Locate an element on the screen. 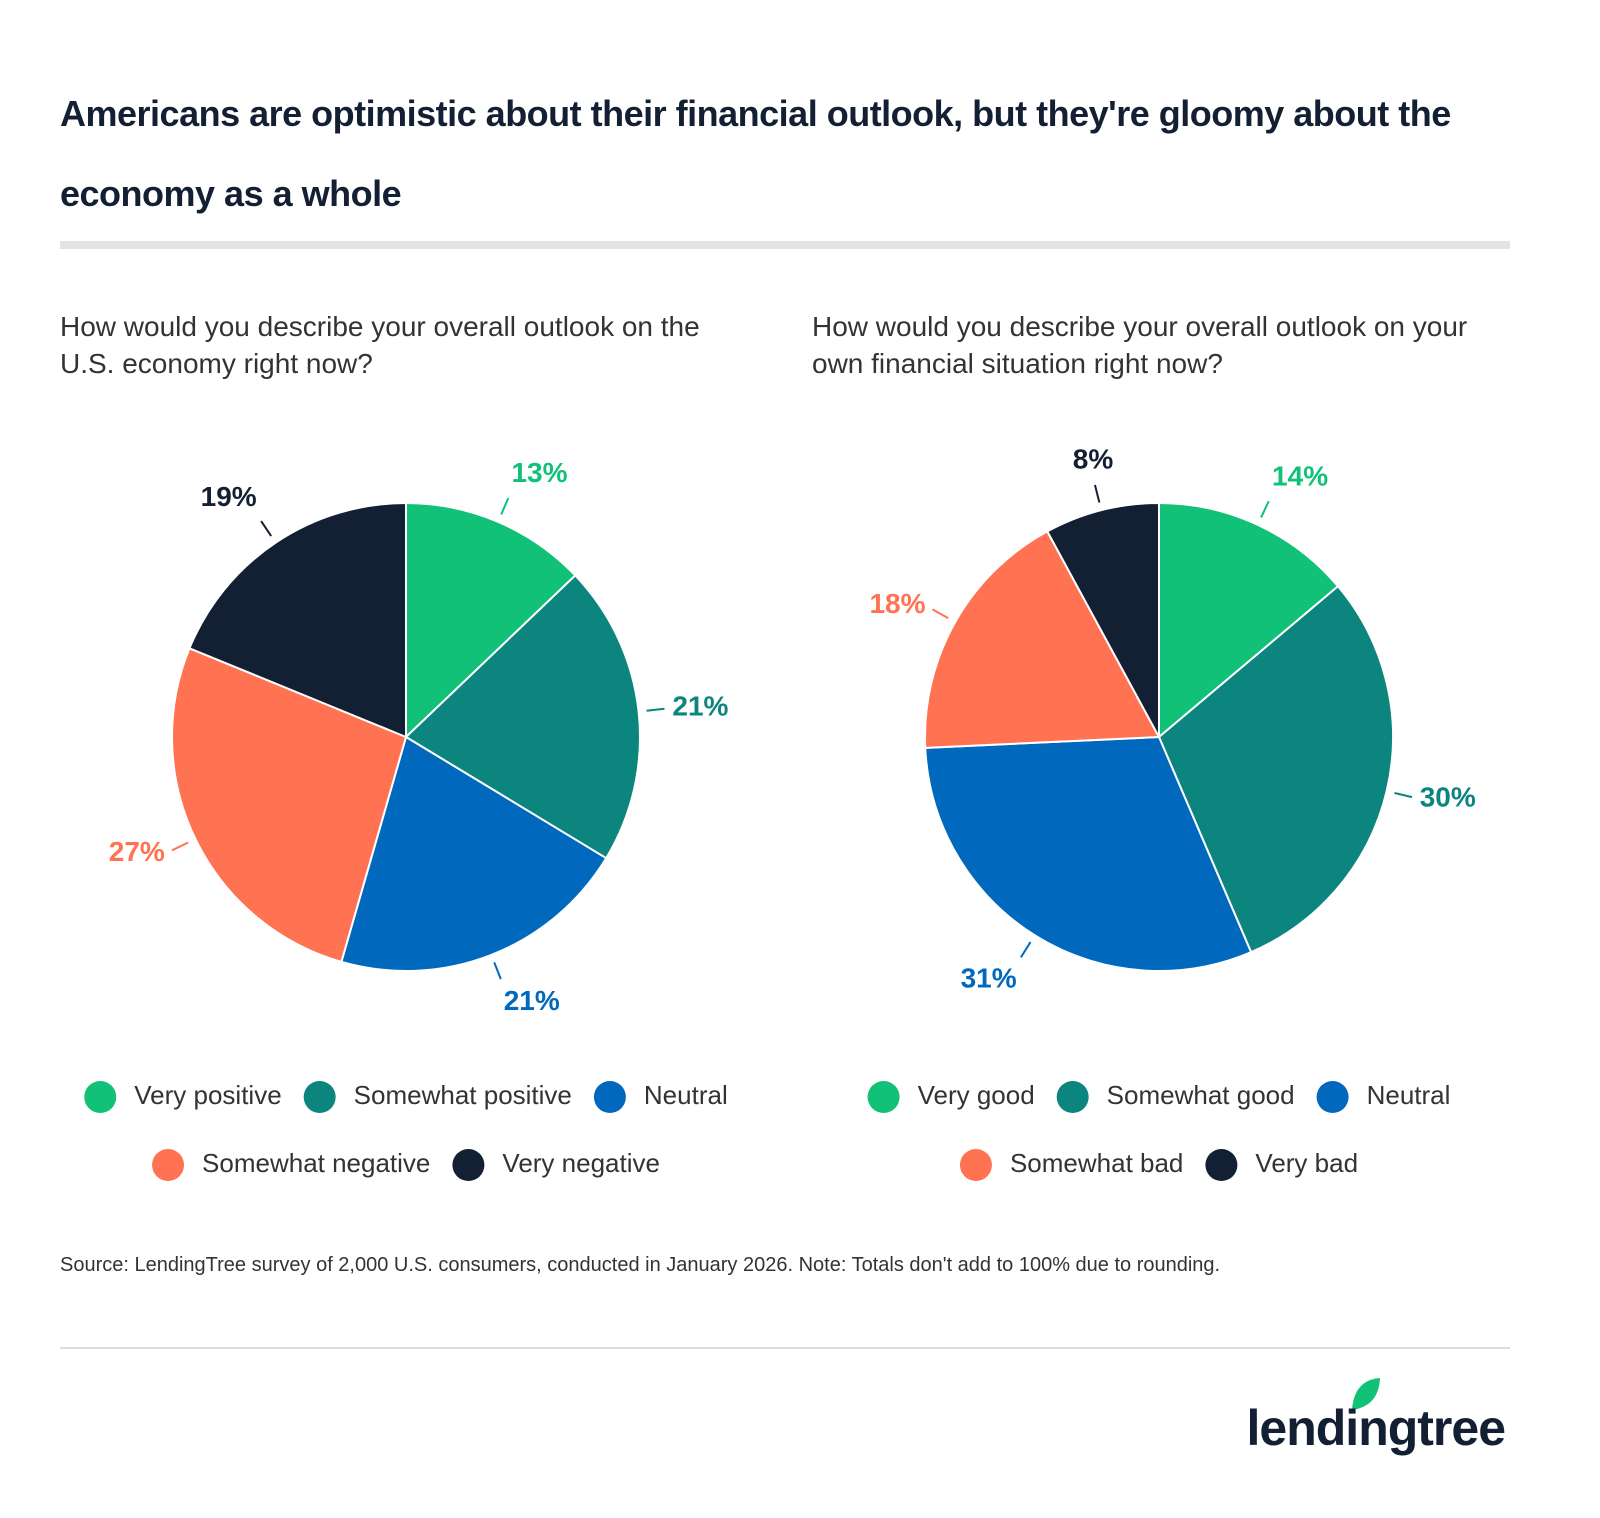  logo-text: lendingtree is located at coordinates (1376, 1428).